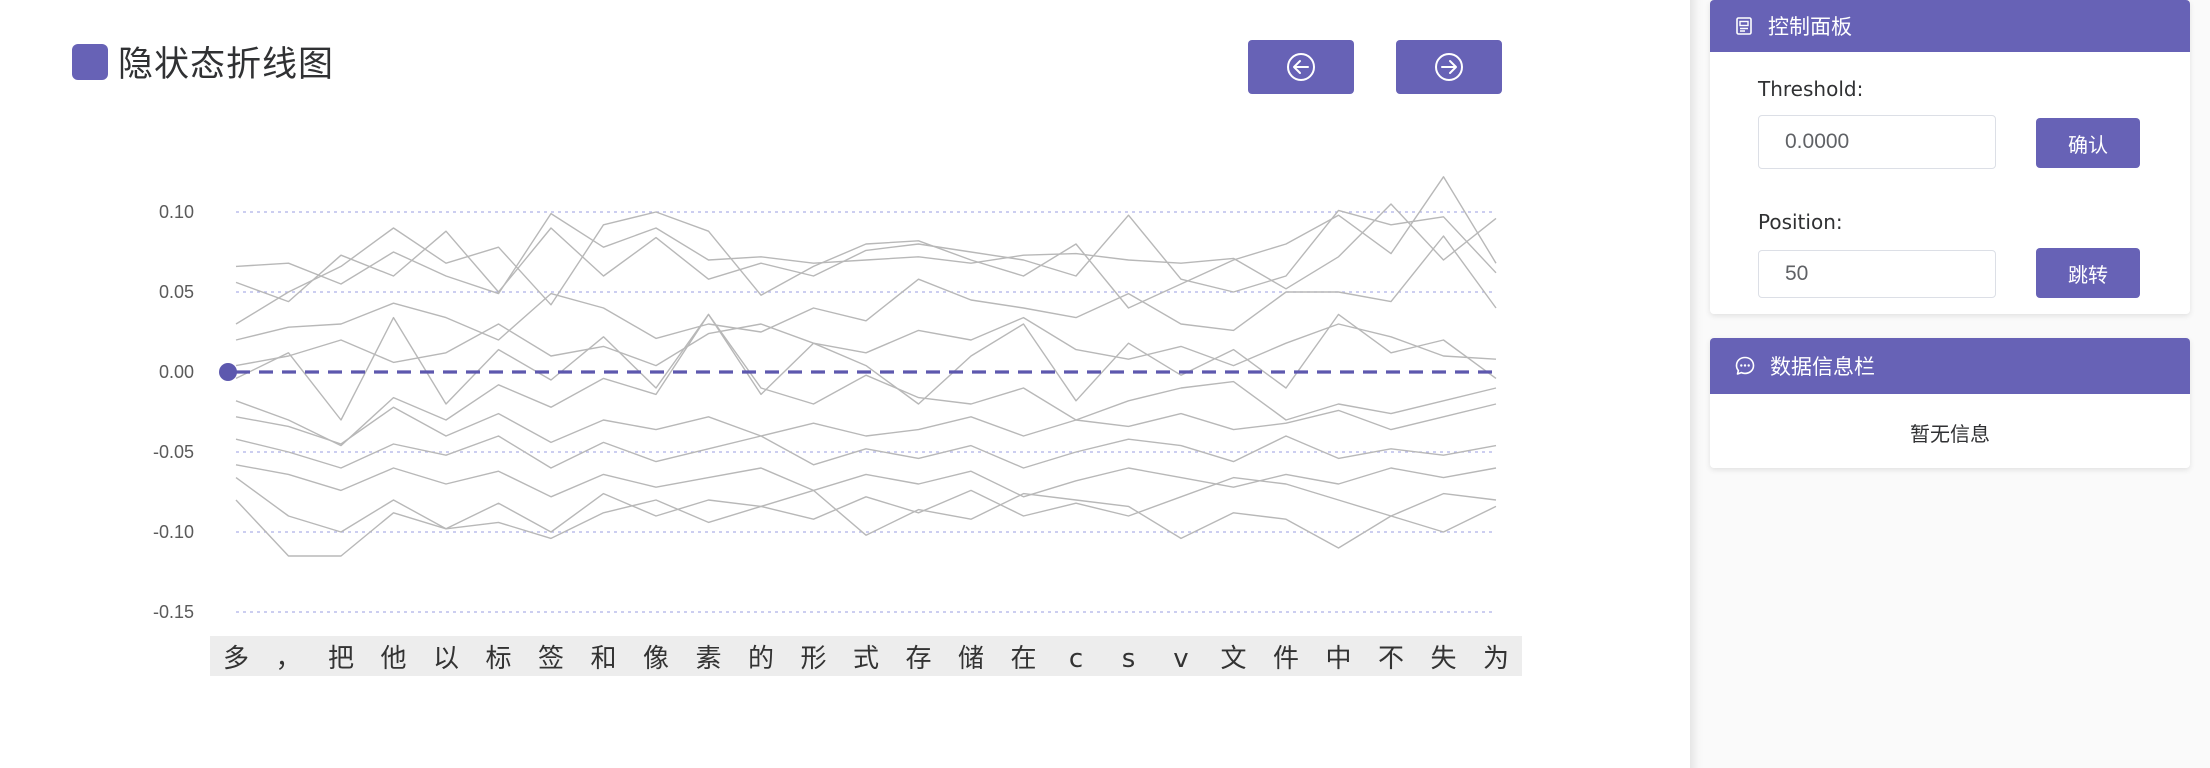  Describe the element at coordinates (1745, 365) in the screenshot. I see `chat-icon` at that location.